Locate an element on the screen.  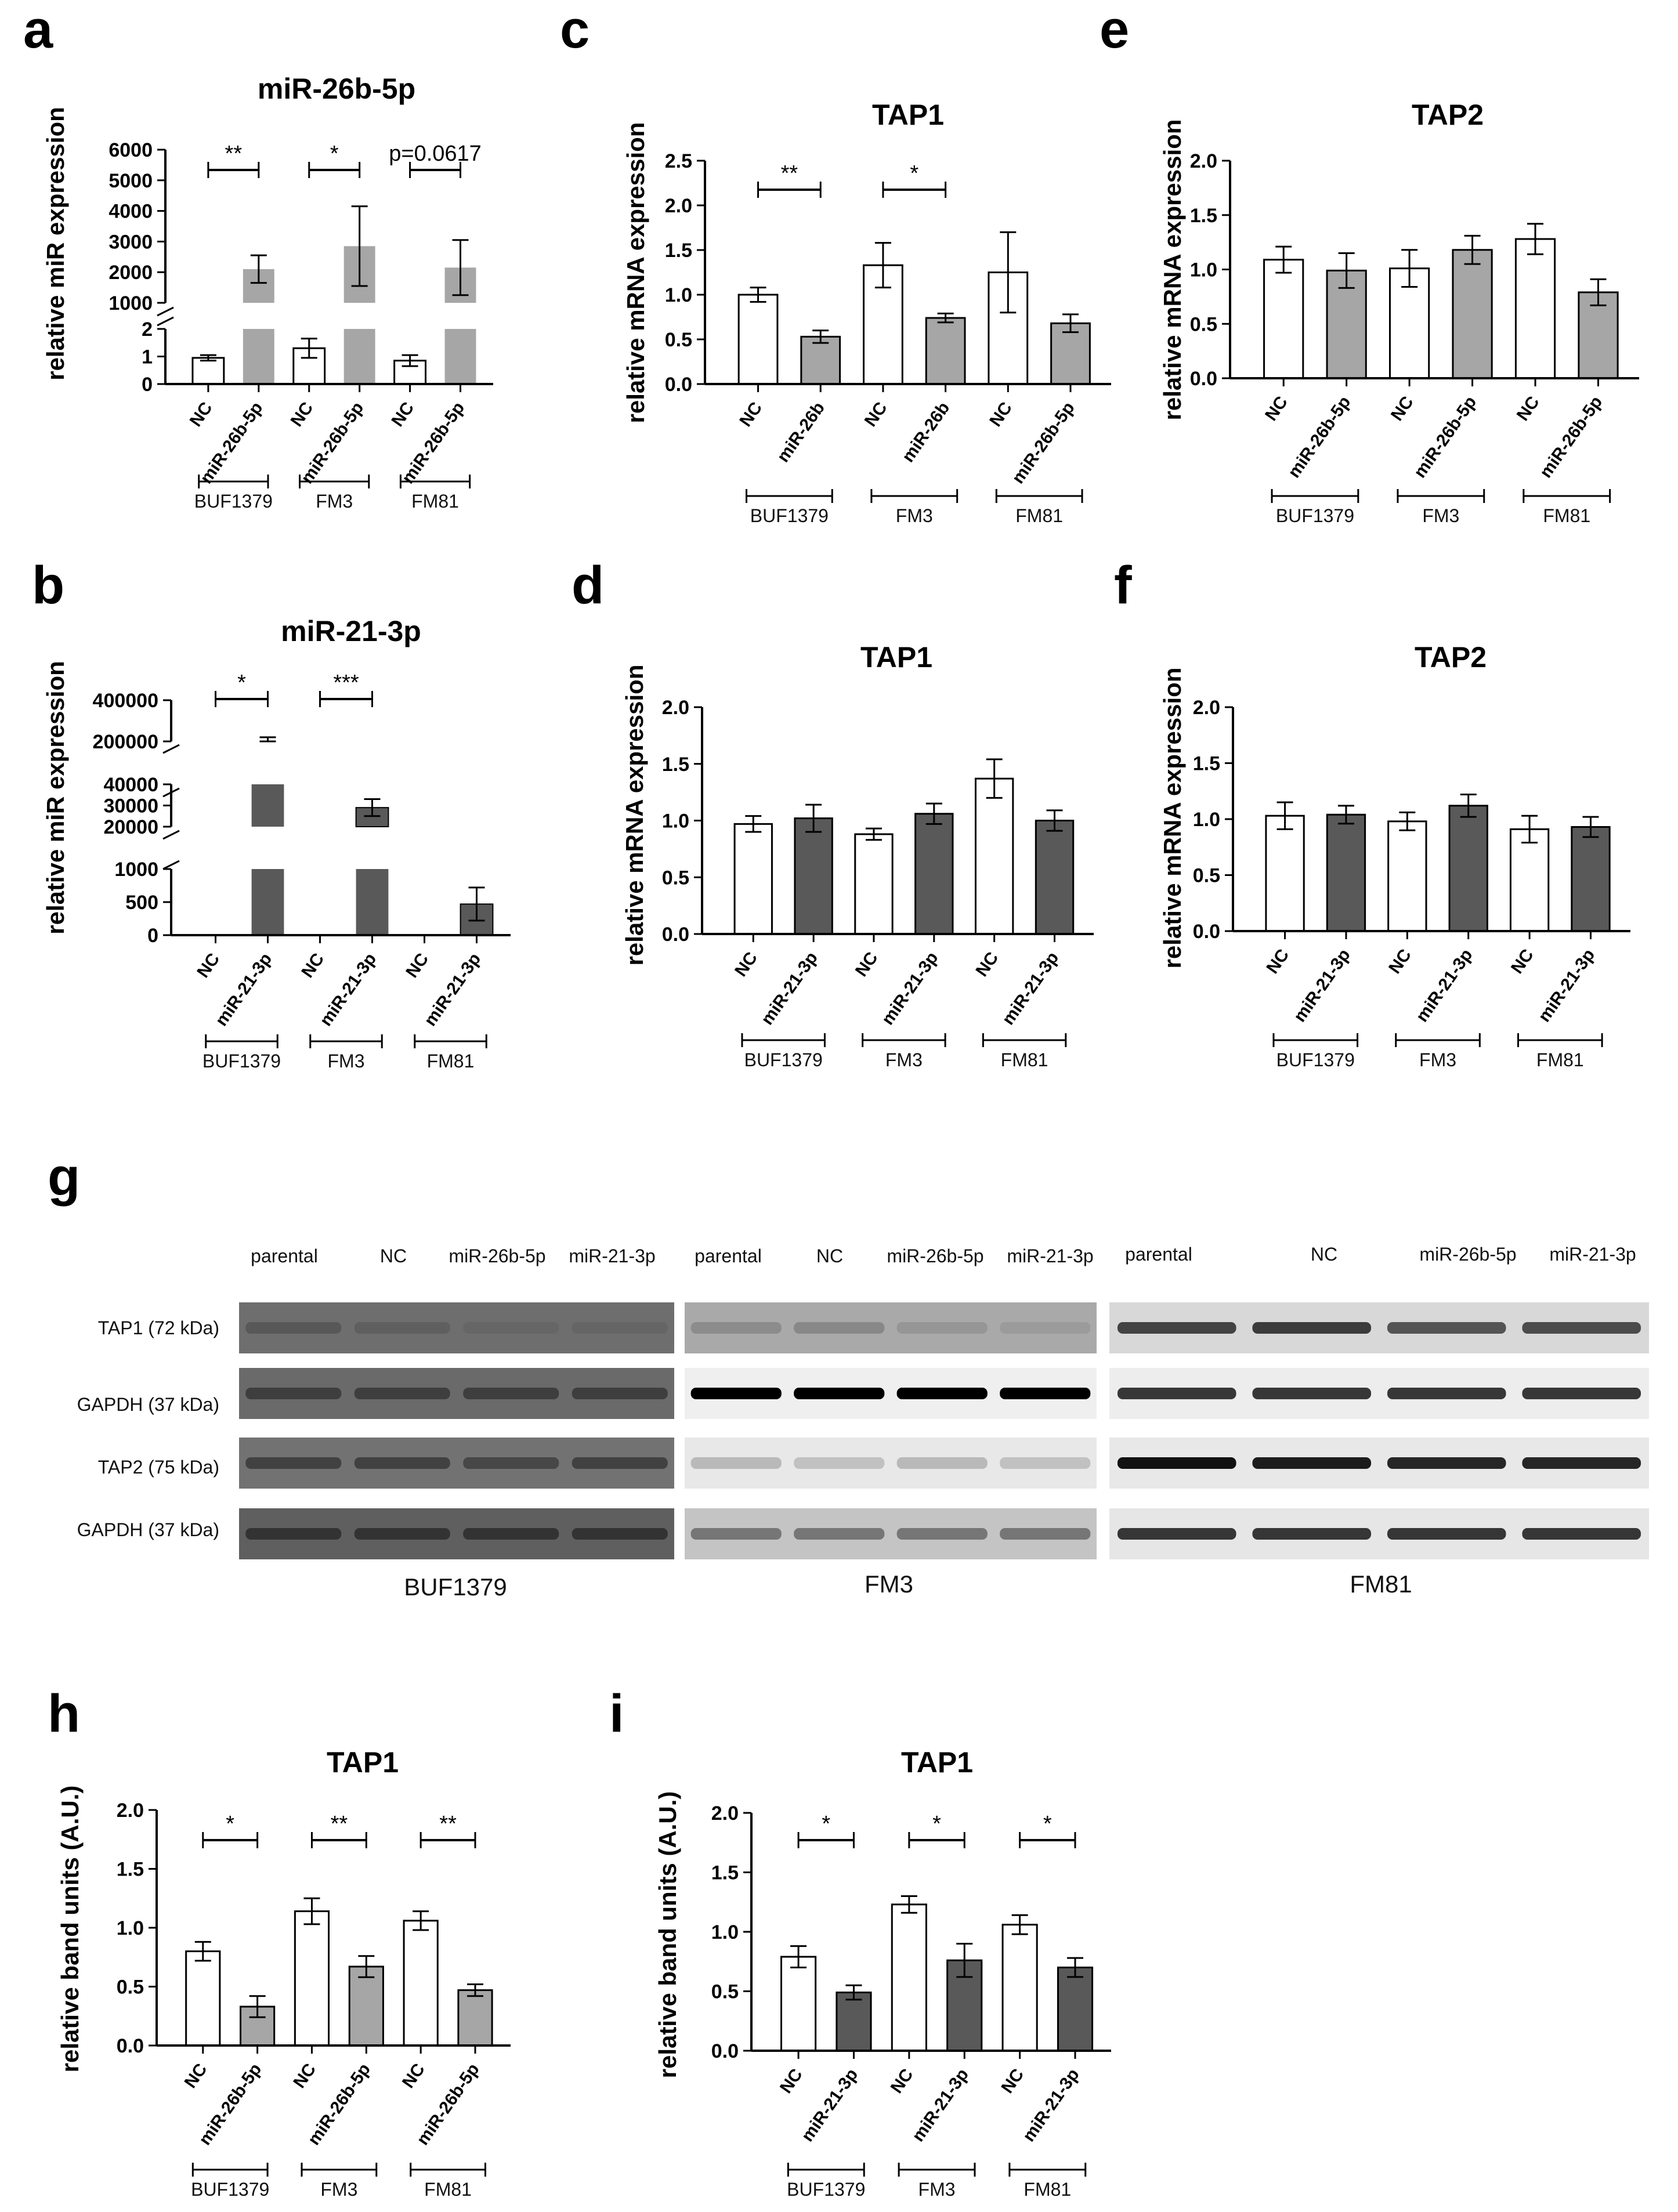
panel-label-h: h is located at coordinates (64, 1713).